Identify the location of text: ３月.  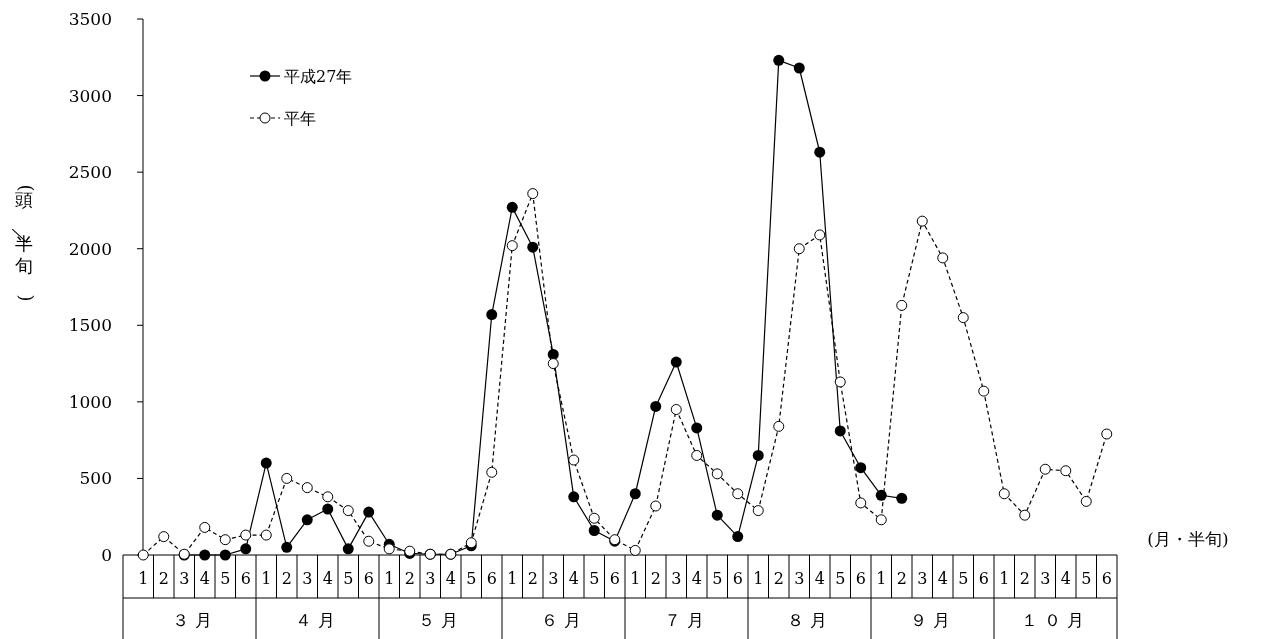
(194, 620).